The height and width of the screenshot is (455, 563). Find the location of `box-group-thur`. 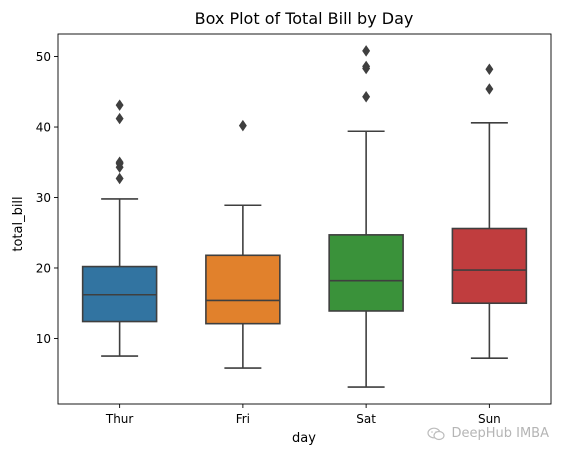

box-group-thur is located at coordinates (119, 228).